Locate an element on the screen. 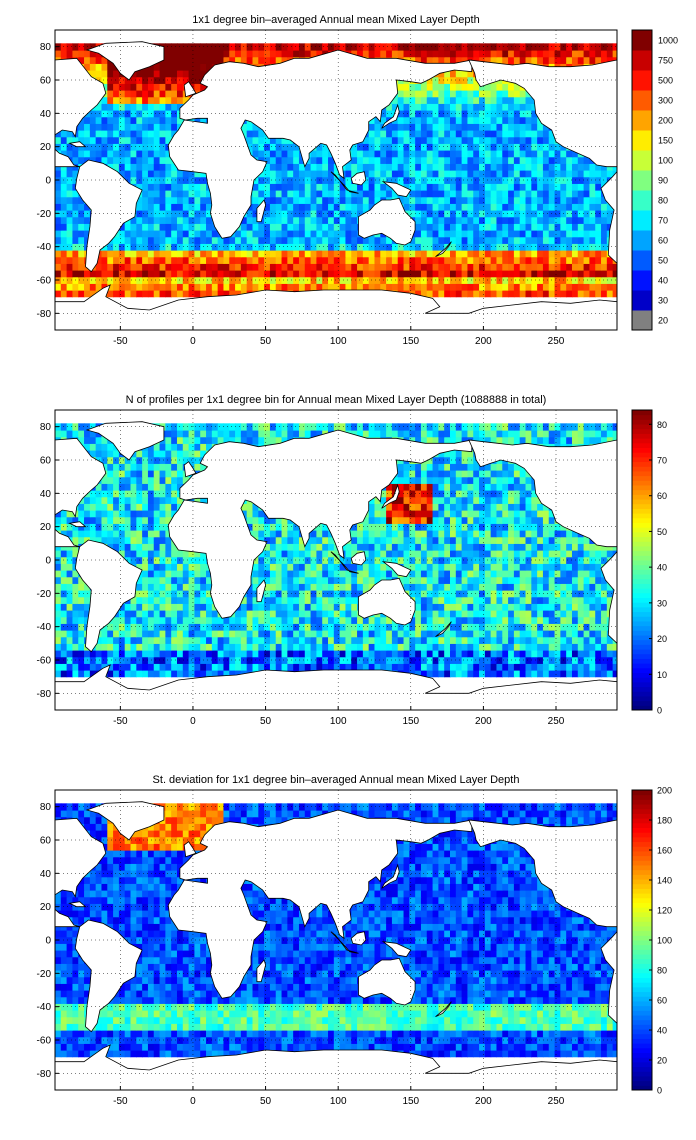 Image resolution: width=696 pixels, height=1140 pixels. colorbar-tick-label: 150 is located at coordinates (665, 141).